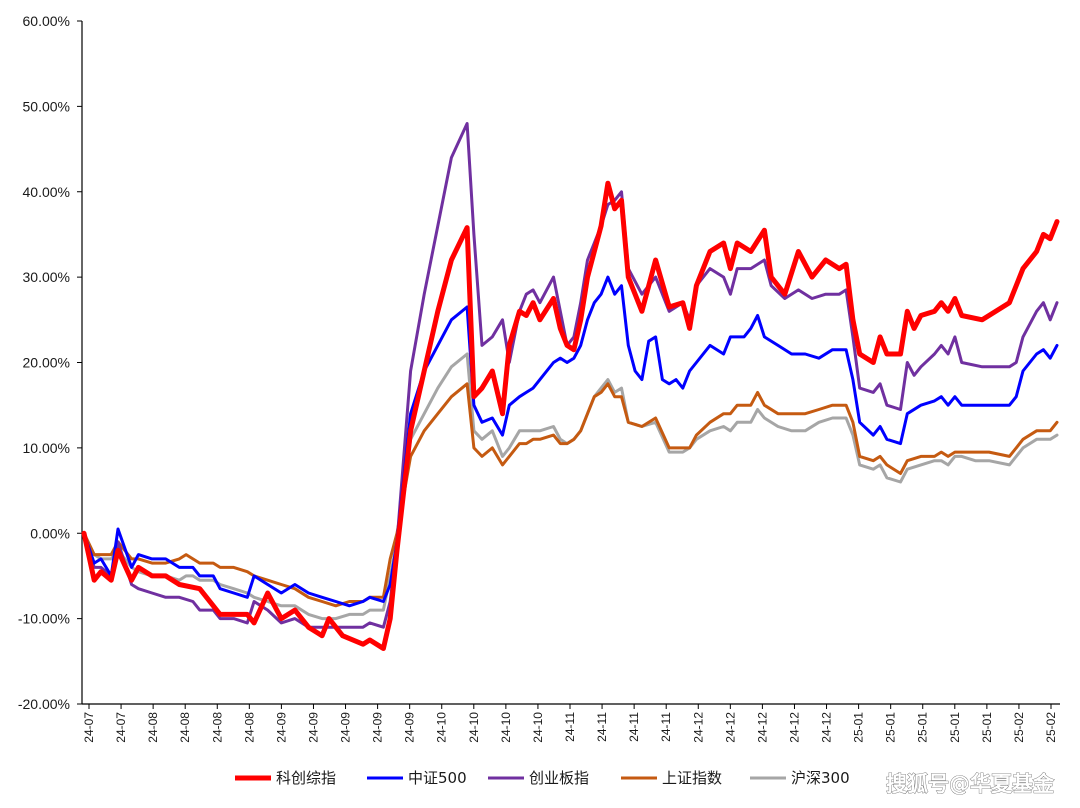  Describe the element at coordinates (44, 619) in the screenshot. I see `y-tick-label: -10.00%` at that location.